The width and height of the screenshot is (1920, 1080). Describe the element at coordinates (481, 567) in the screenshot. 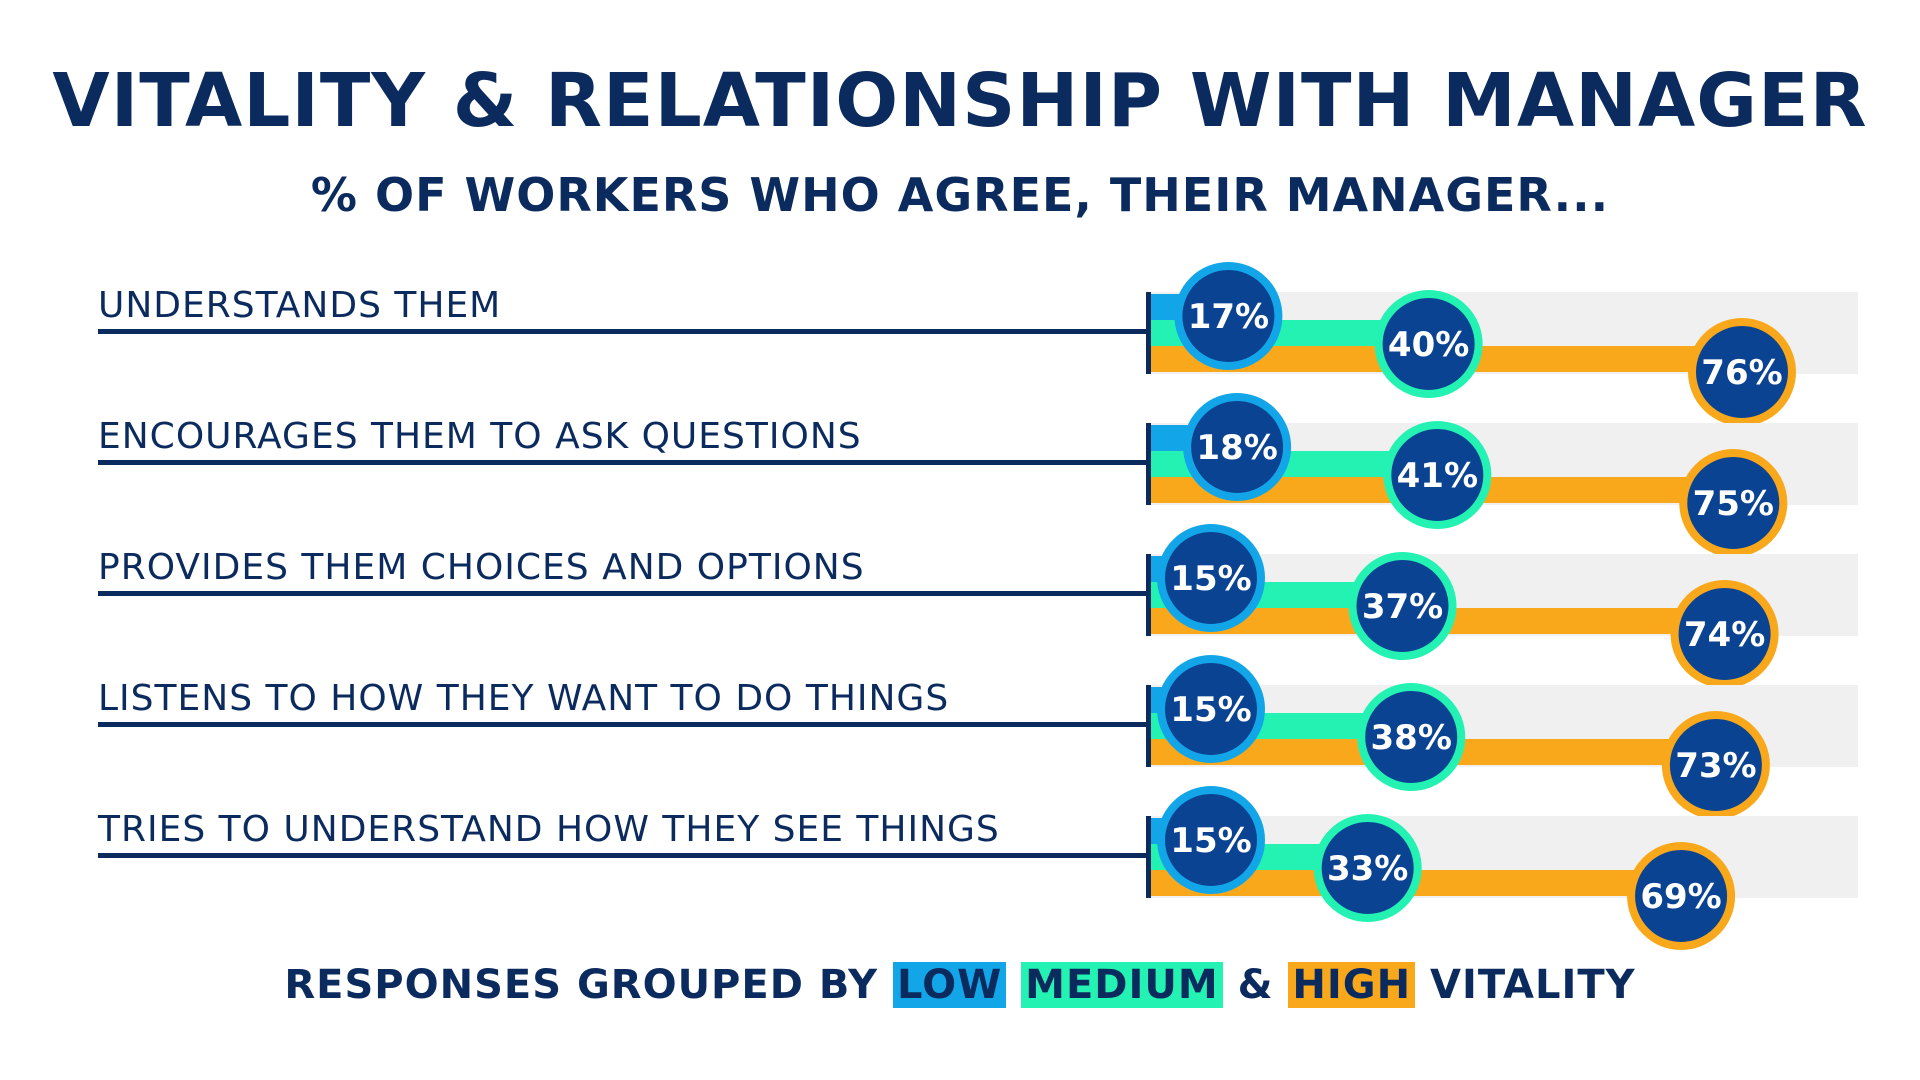

I see `category-label: PROVIDES THEM CHOICES AND OPTIONS` at that location.